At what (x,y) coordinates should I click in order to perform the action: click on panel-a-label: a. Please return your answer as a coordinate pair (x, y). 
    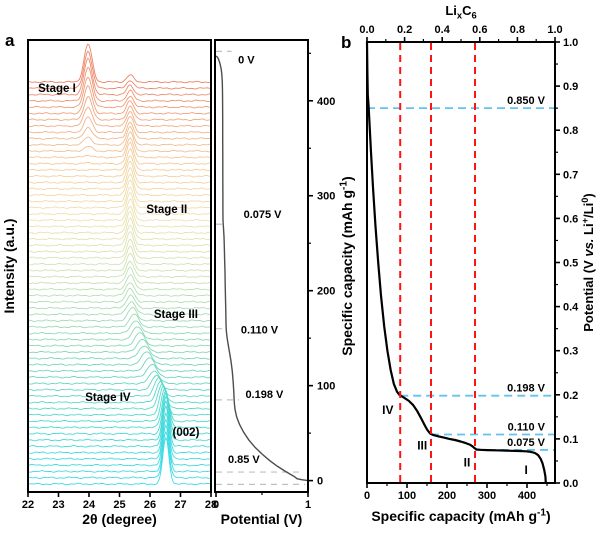
    Looking at the image, I should click on (10, 40).